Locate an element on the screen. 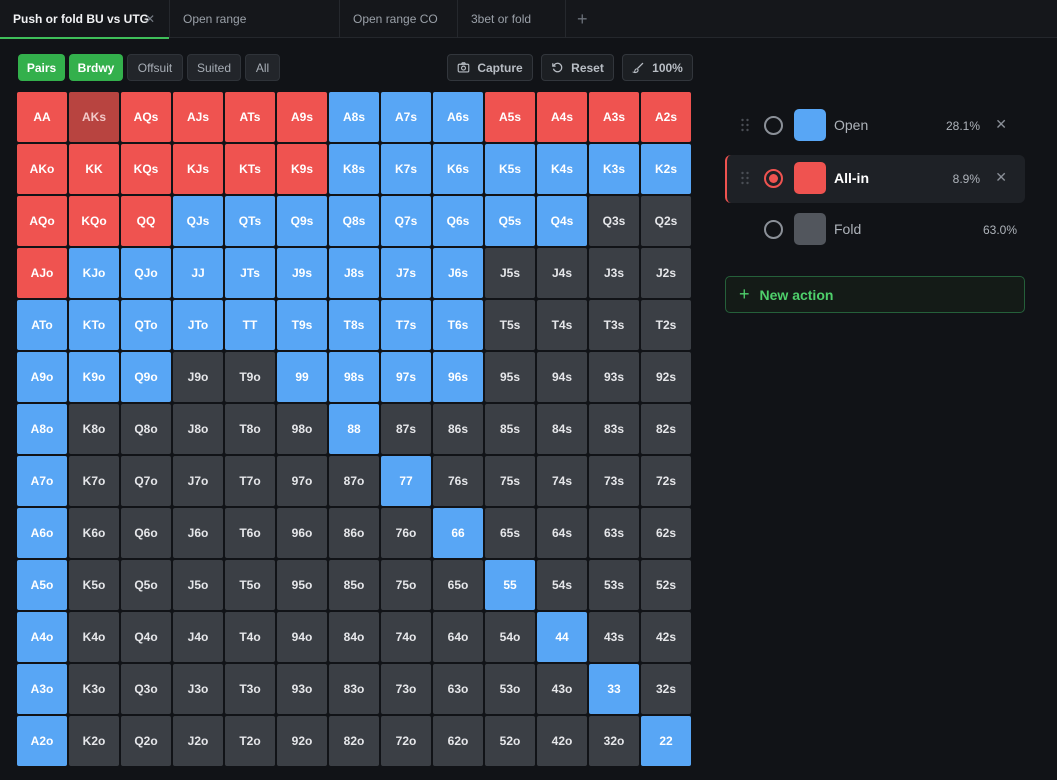 This screenshot has width=1057, height=780. hand-cell-93o: 93o is located at coordinates (302, 689).